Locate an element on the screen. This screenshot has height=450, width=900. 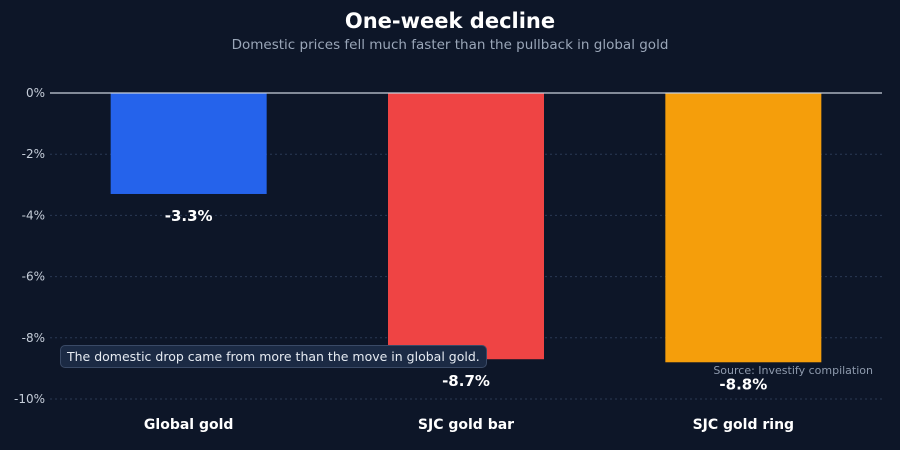
chart-title: One-week decline is located at coordinates (450, 21).